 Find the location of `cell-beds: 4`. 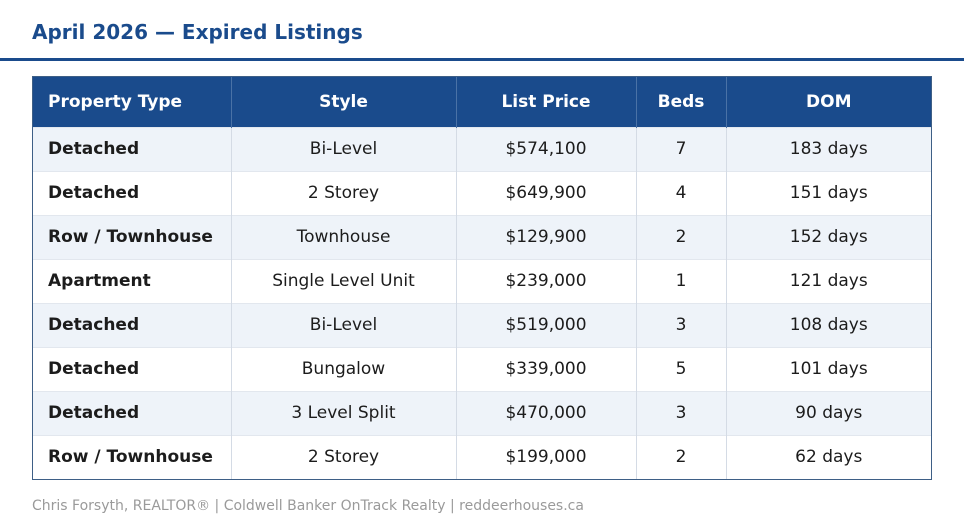

cell-beds: 4 is located at coordinates (680, 192).